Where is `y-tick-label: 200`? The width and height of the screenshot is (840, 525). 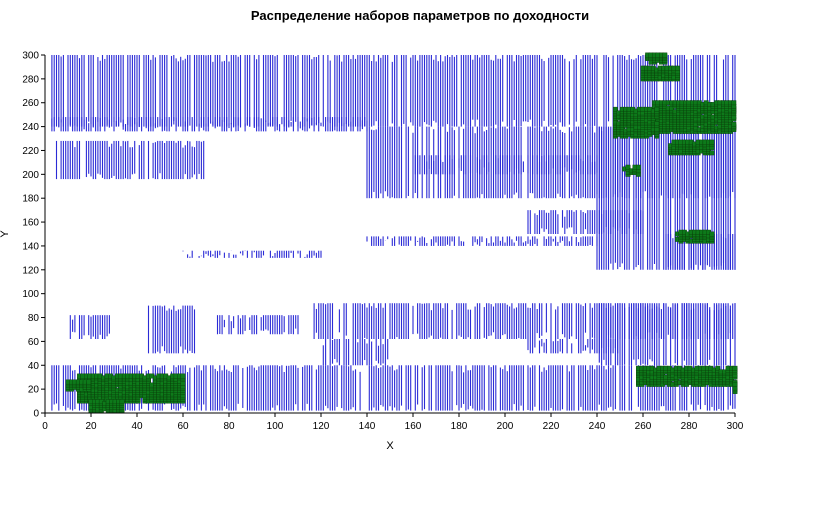
y-tick-label: 200 is located at coordinates (30, 175).